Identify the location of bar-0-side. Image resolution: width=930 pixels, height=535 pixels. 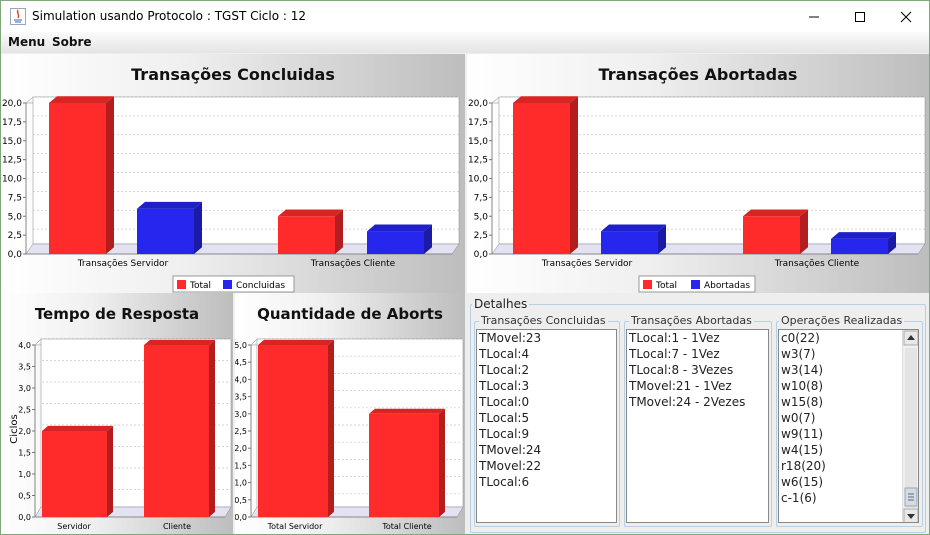
(110, 175).